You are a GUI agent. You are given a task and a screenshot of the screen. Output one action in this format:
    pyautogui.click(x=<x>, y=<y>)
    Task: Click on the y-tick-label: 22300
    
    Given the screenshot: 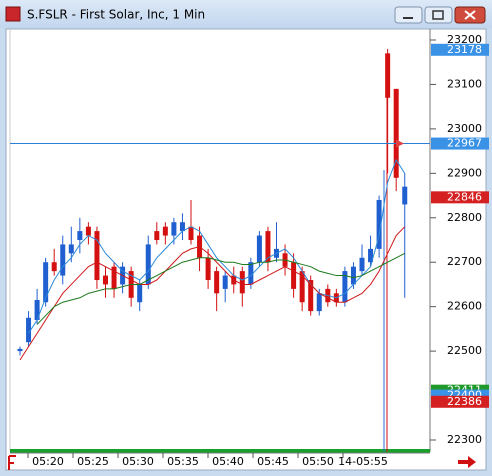 What is the action you would take?
    pyautogui.click(x=464, y=439)
    